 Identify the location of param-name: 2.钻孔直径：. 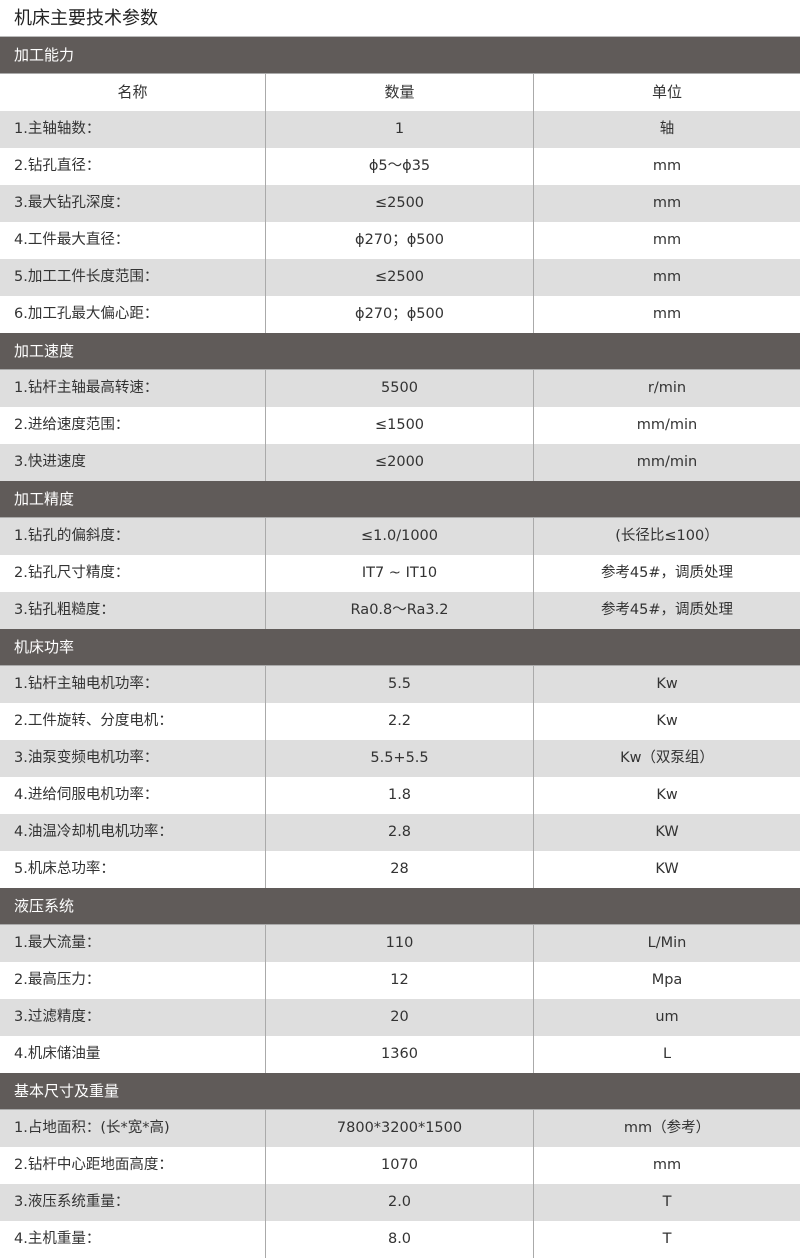
(133, 166).